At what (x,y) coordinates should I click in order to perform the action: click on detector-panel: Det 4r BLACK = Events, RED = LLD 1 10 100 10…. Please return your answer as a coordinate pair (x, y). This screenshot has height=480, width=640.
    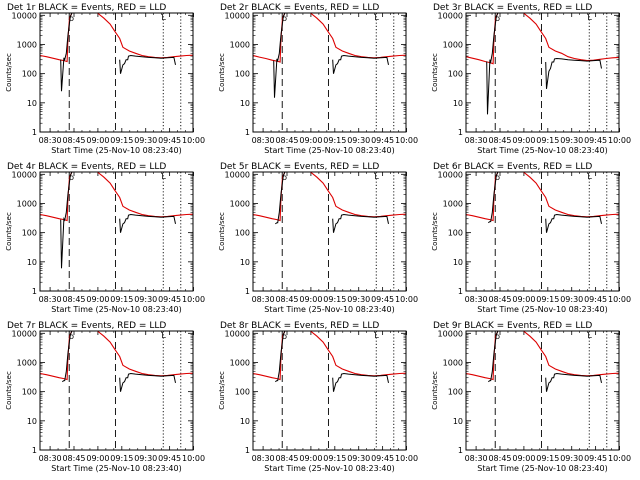
    Looking at the image, I should click on (105, 238).